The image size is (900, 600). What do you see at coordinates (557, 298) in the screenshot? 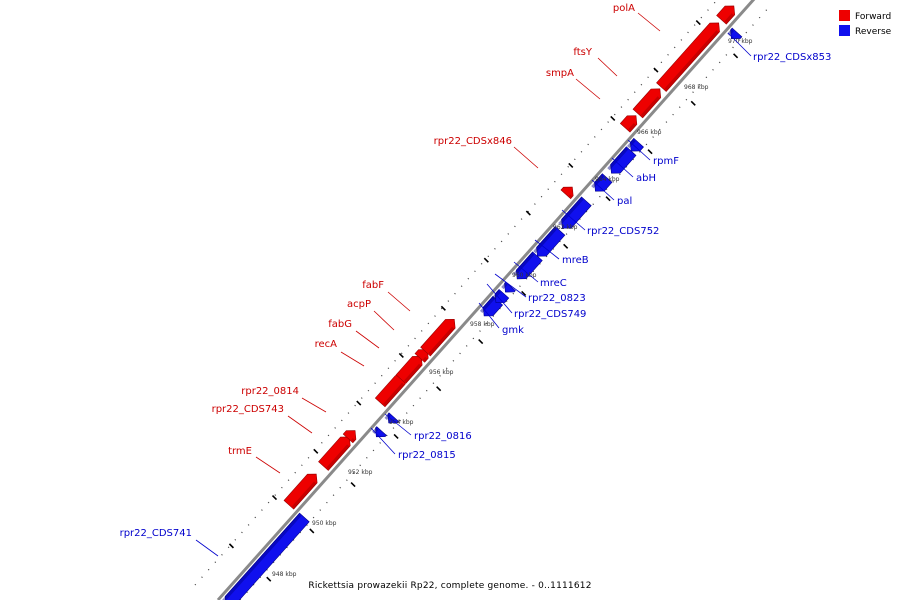
I see `gene-label-text: rpr22_0823` at bounding box center [557, 298].